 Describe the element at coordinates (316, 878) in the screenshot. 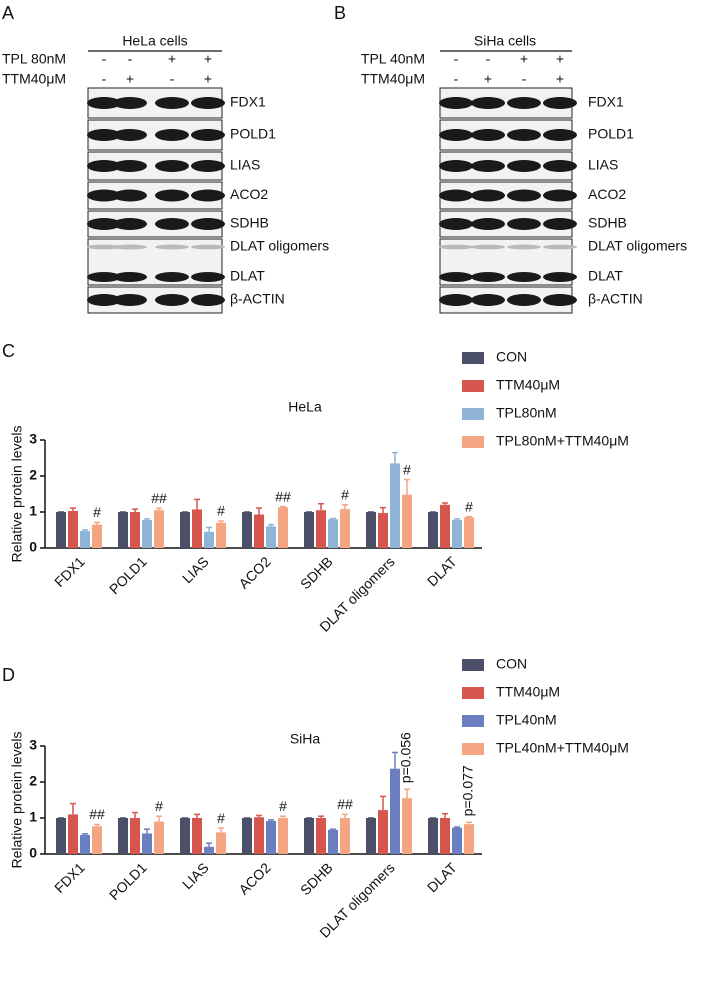

I see `x-tick-label: SDHB` at that location.